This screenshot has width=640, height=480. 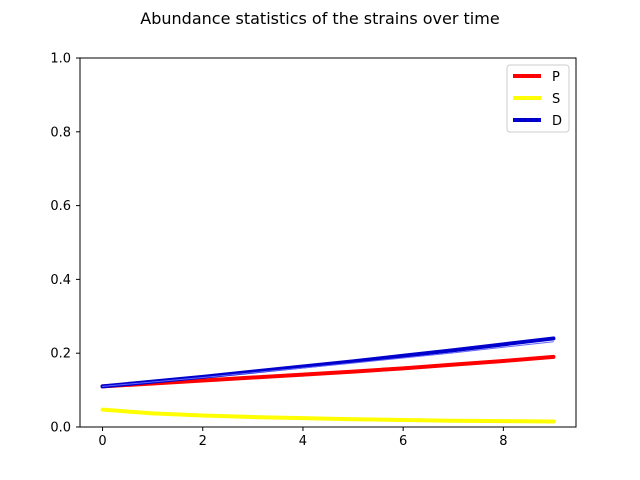 I want to click on y-tick-label: 0.0, so click(x=60, y=428).